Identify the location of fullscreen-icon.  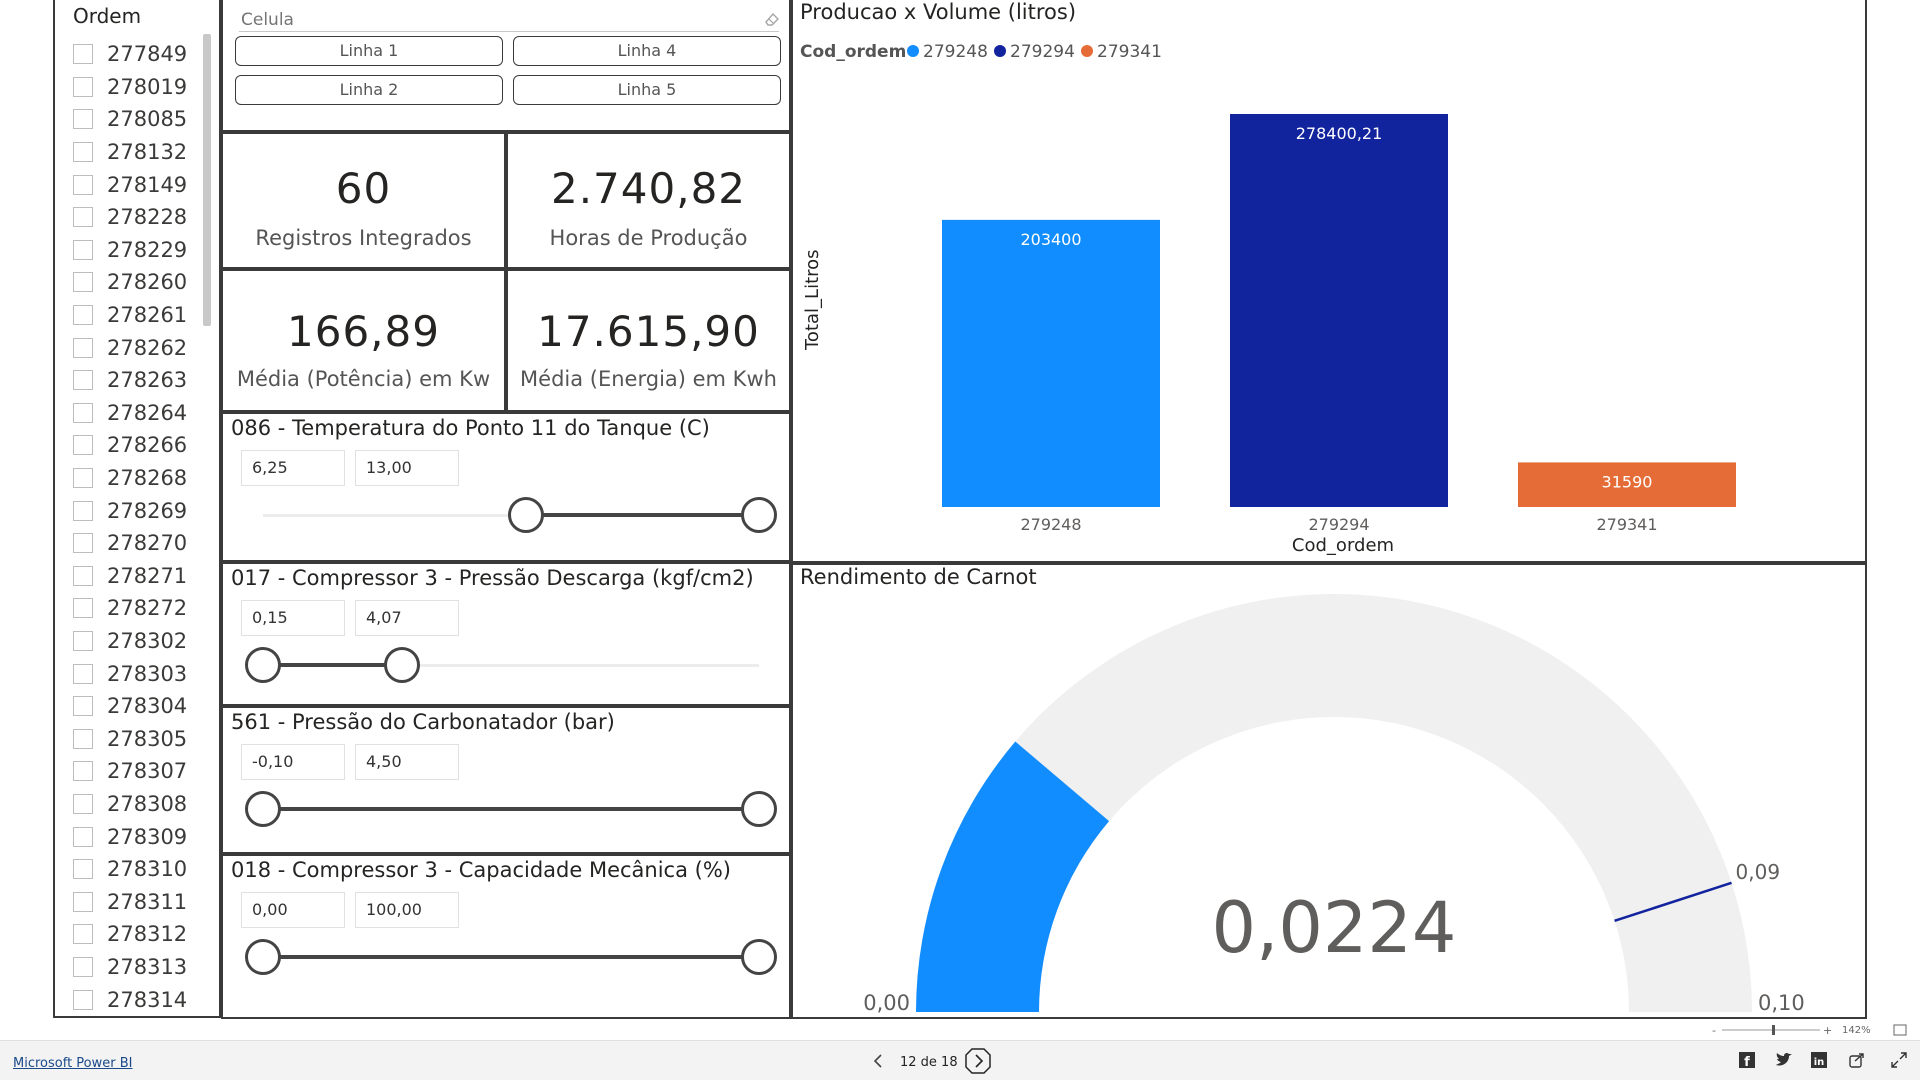
(1899, 1060).